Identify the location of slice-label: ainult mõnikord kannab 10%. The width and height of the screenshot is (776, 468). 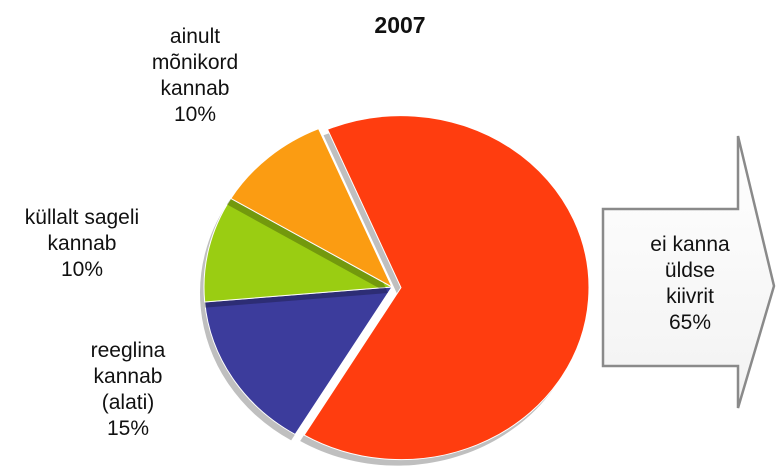
(195, 76).